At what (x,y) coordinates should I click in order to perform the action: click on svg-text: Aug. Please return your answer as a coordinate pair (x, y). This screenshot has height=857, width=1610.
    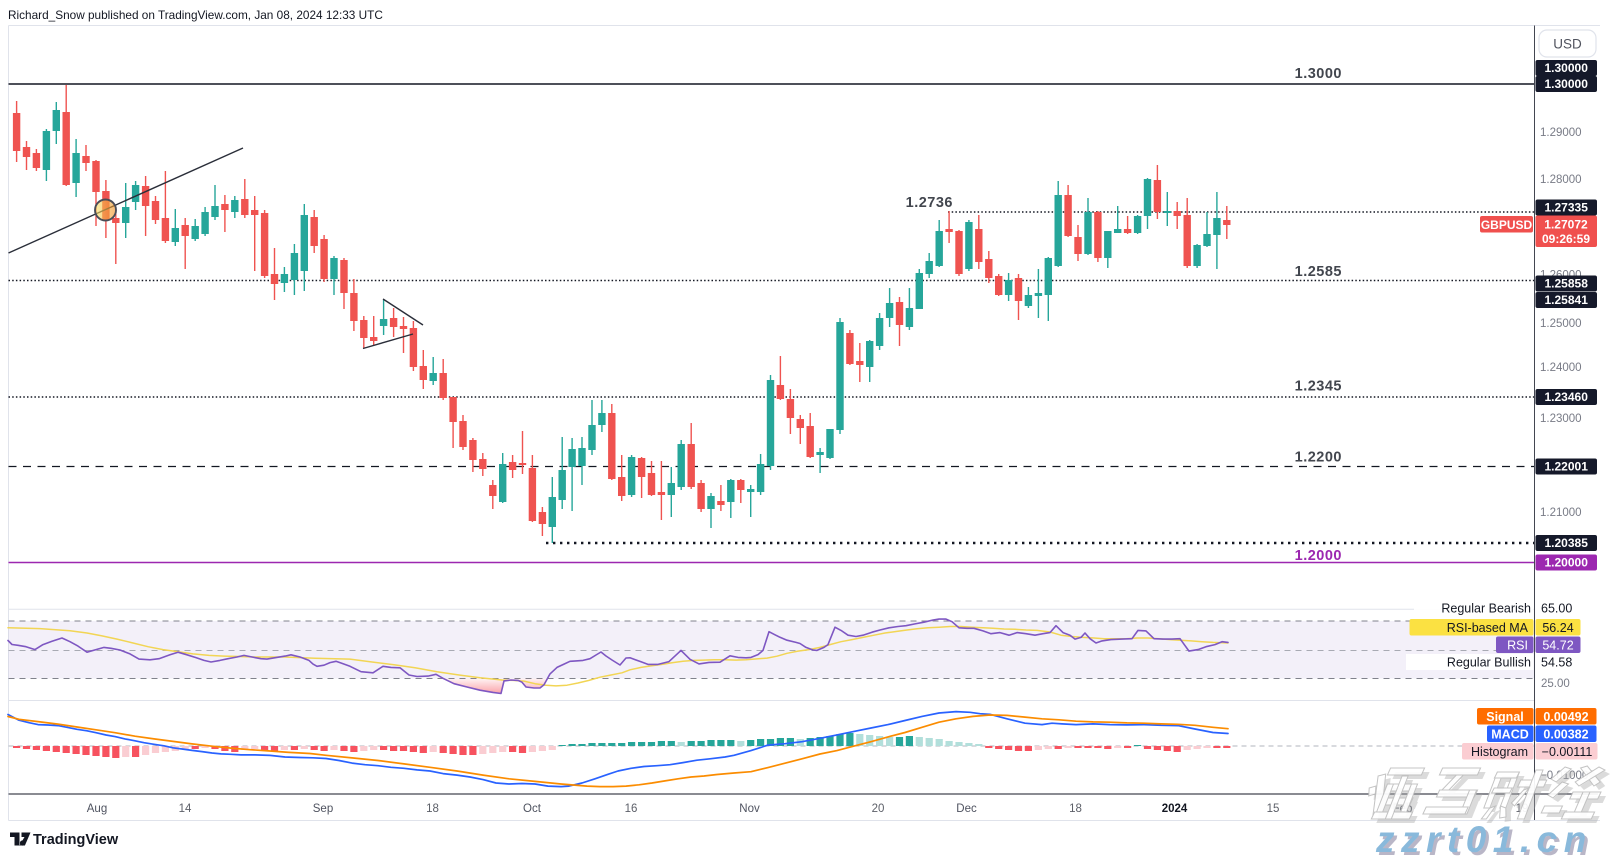
    Looking at the image, I should click on (97, 809).